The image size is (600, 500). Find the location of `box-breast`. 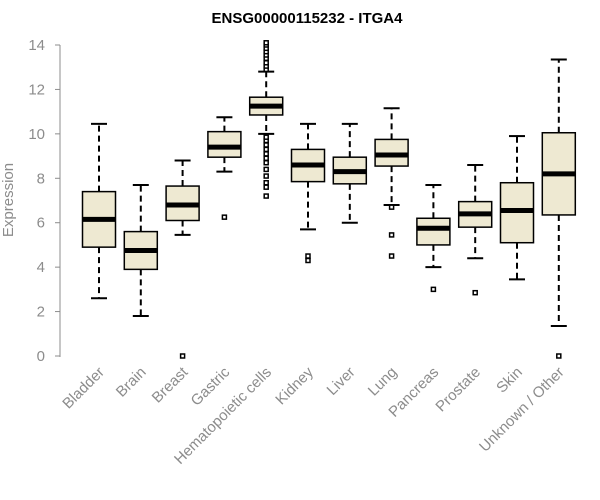

box-breast is located at coordinates (182, 259).